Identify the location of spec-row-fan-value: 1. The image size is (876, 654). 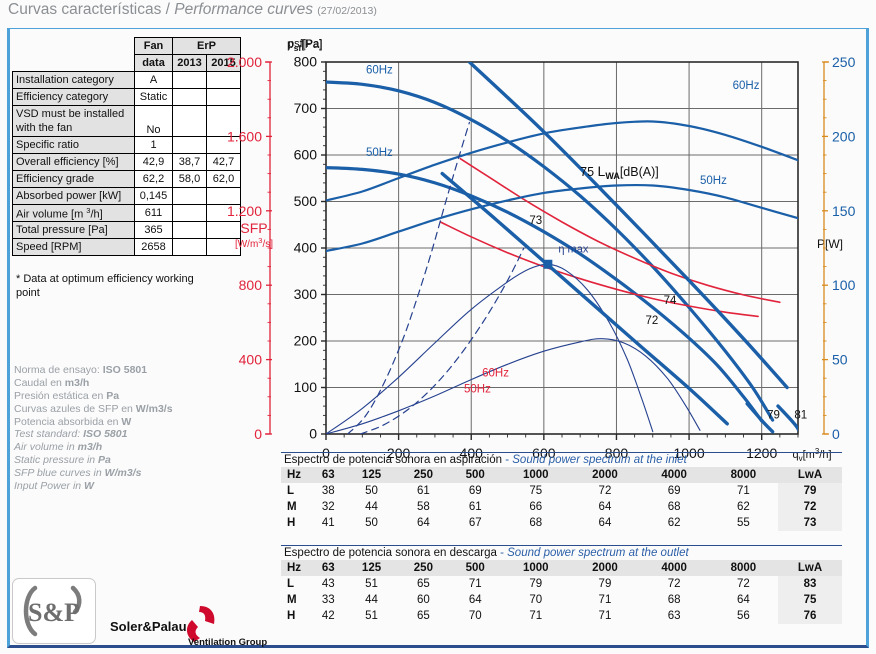
(153, 145).